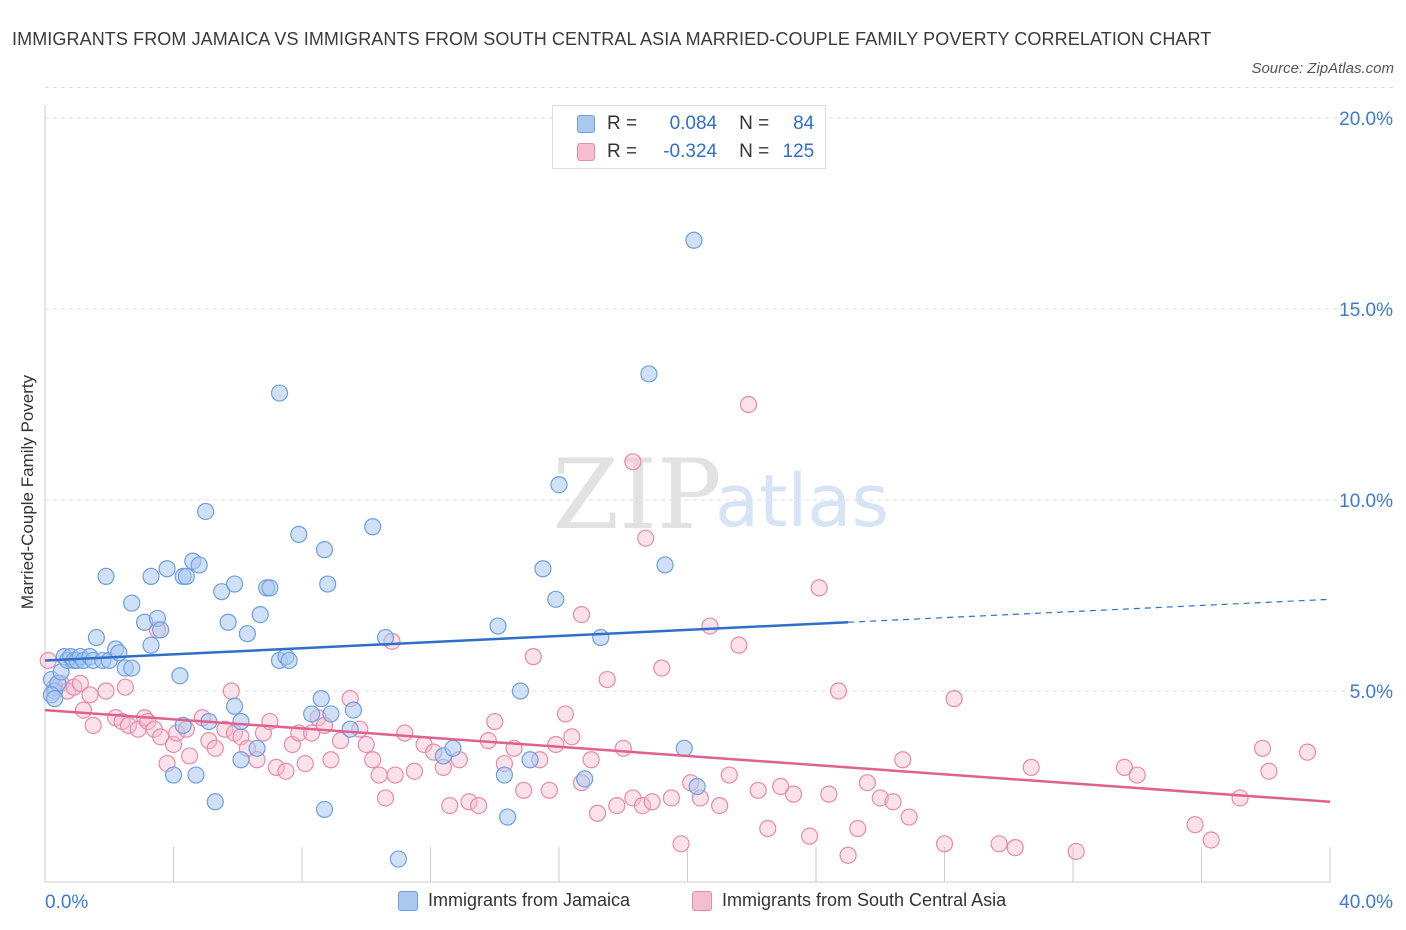 The height and width of the screenshot is (930, 1406). What do you see at coordinates (802, 501) in the screenshot?
I see `watermark-atlas: atlas` at bounding box center [802, 501].